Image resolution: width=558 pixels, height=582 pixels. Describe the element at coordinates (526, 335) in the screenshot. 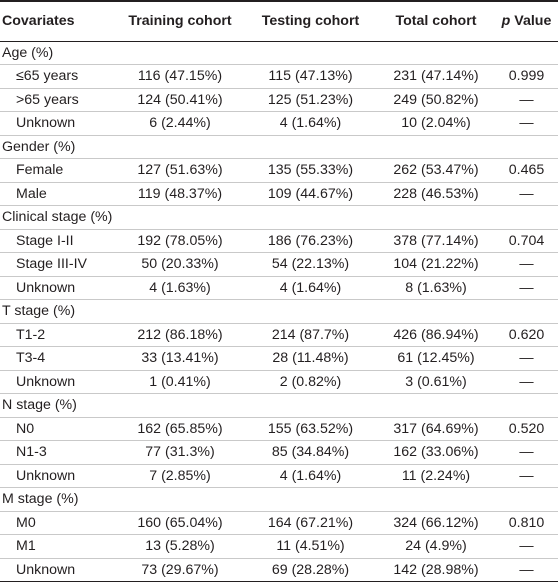

I see `p-value-cell: 0.620` at that location.